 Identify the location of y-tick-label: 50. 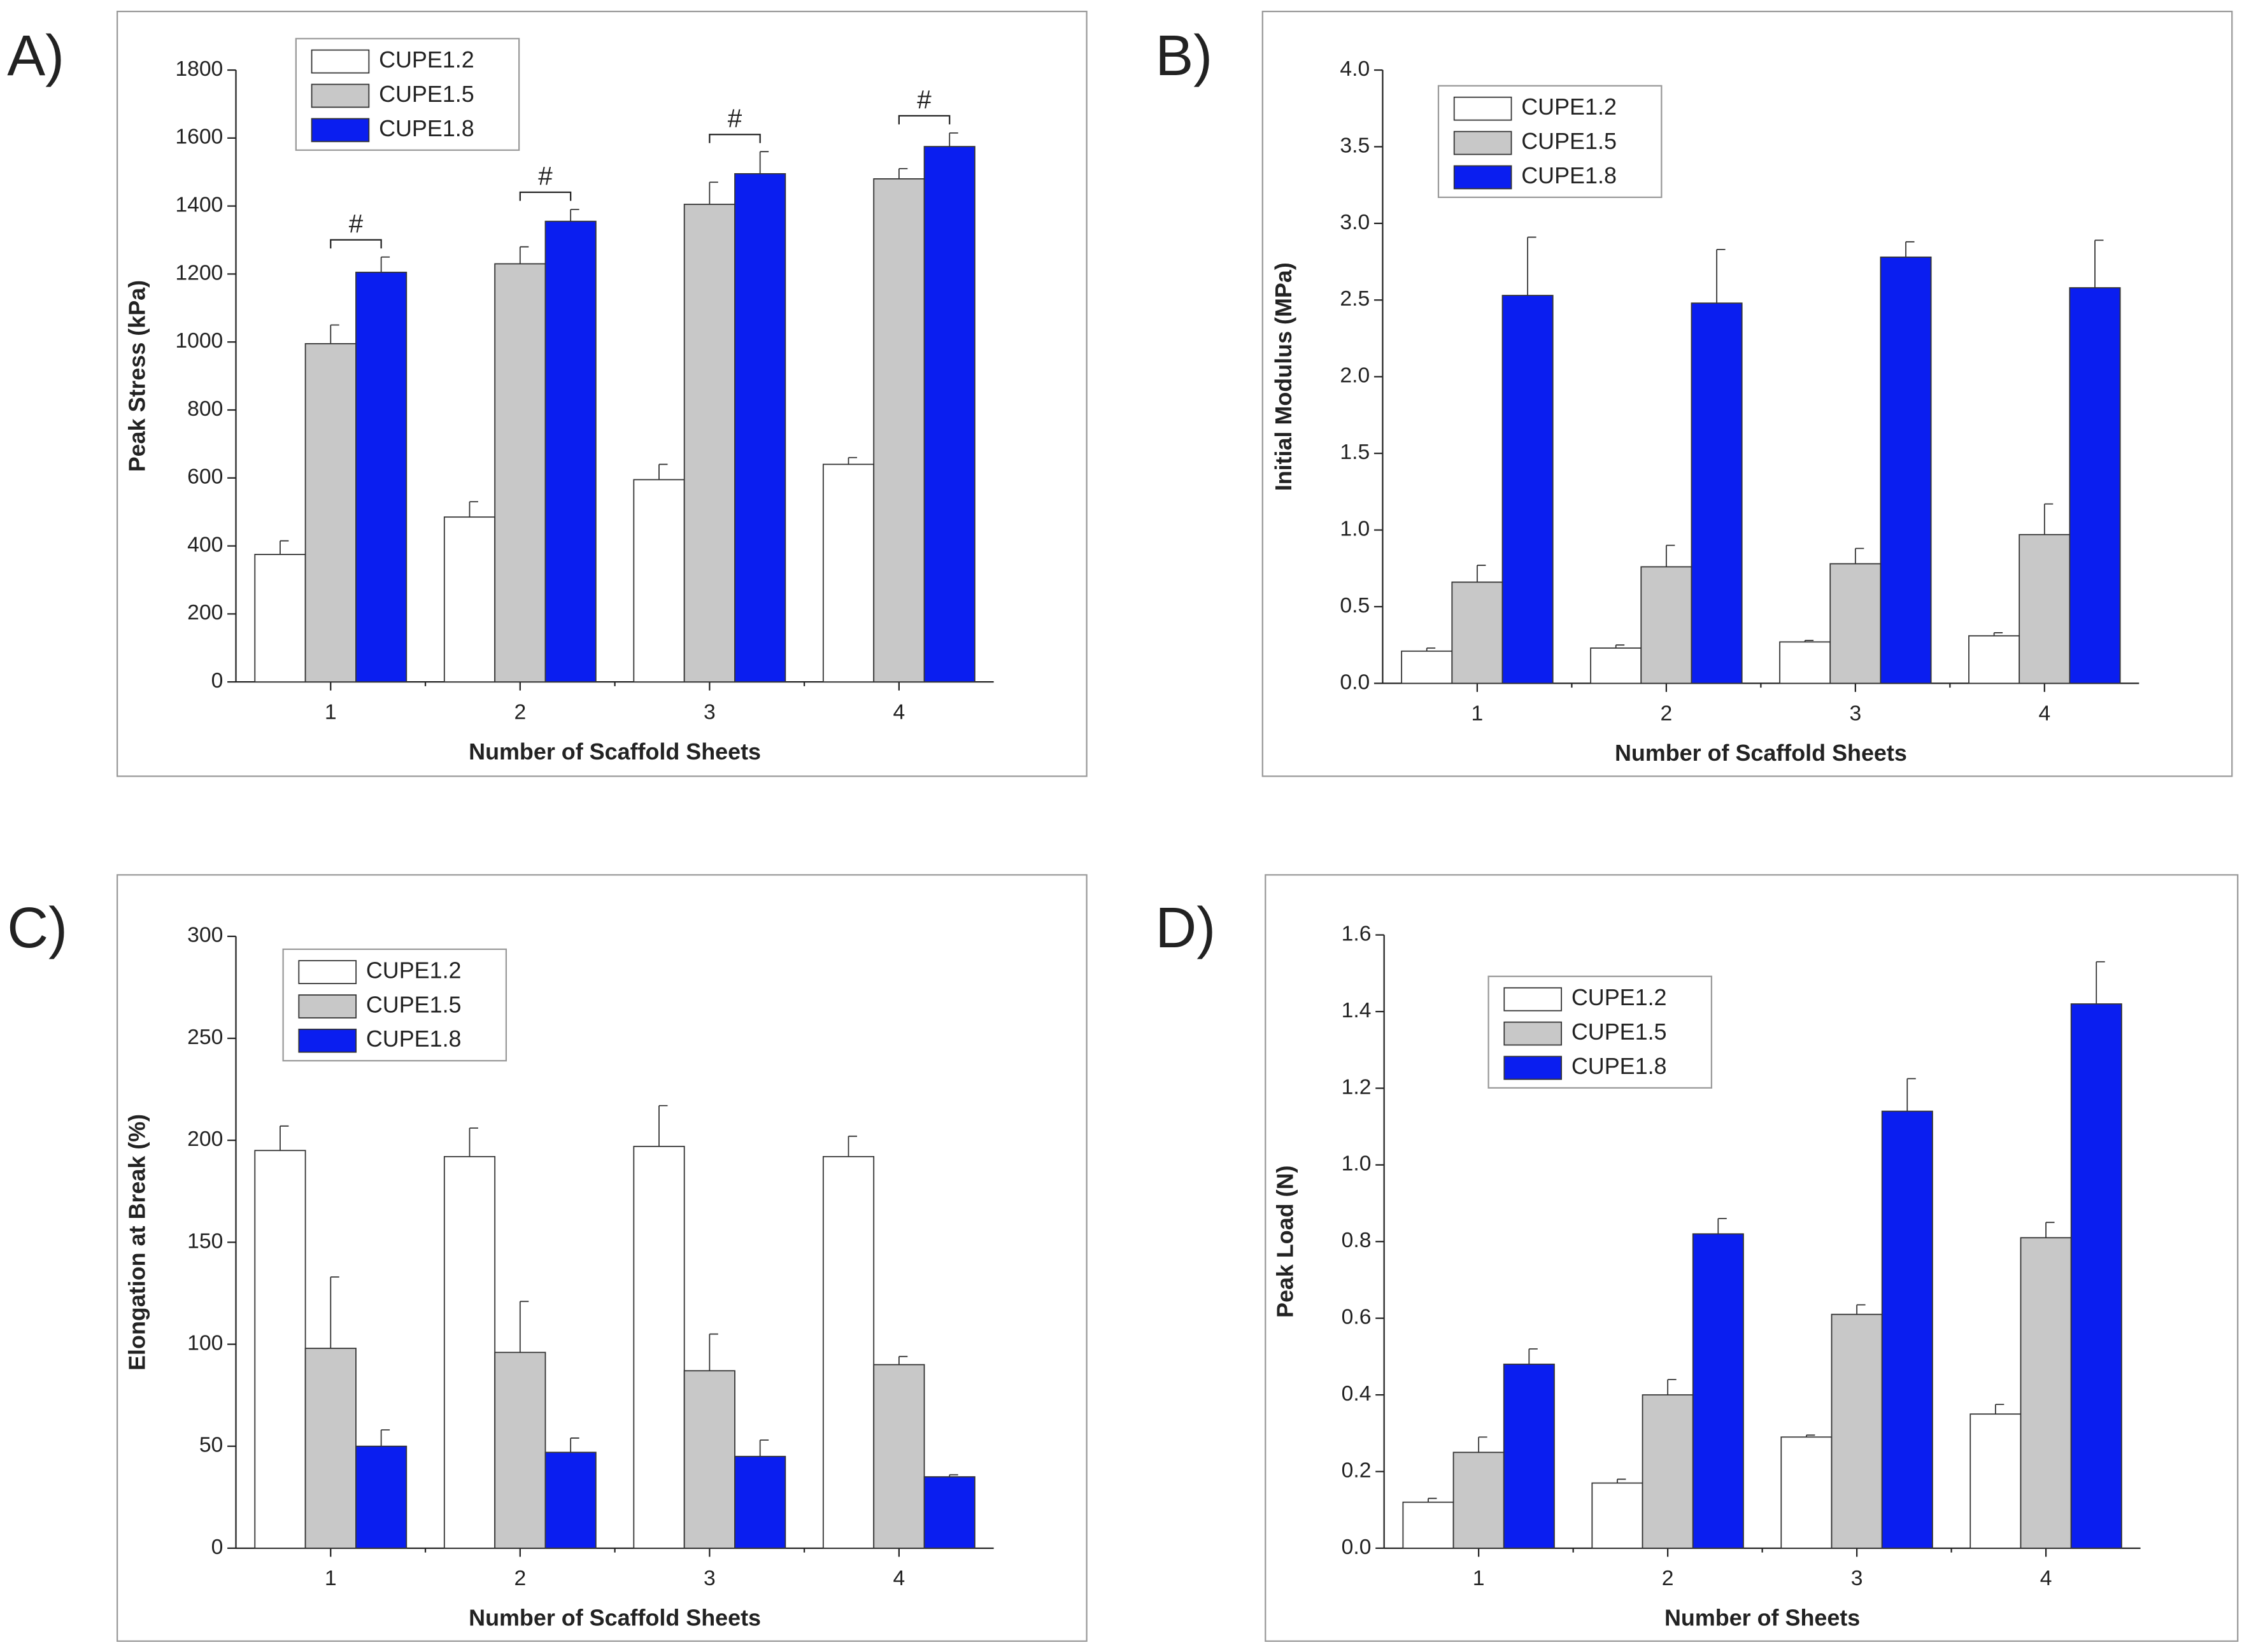
(211, 1445).